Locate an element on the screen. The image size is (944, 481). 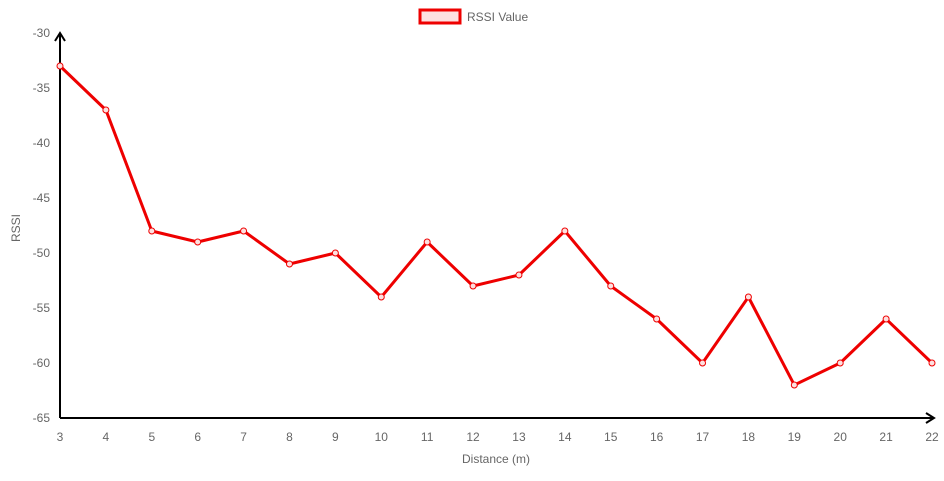
y-tick-label: -55 is located at coordinates (42, 308).